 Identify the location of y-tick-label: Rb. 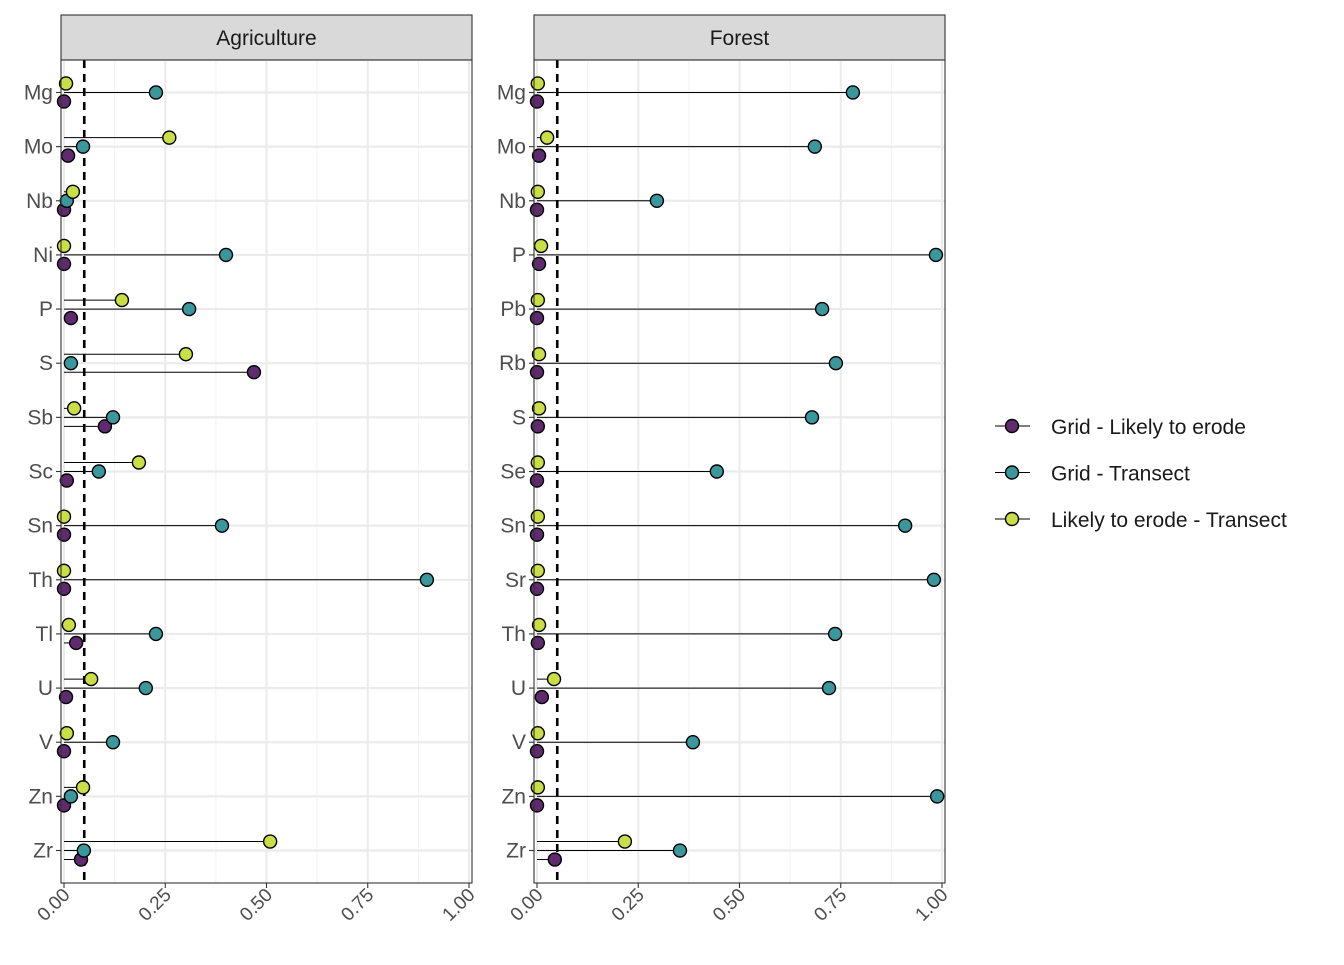
(512, 363).